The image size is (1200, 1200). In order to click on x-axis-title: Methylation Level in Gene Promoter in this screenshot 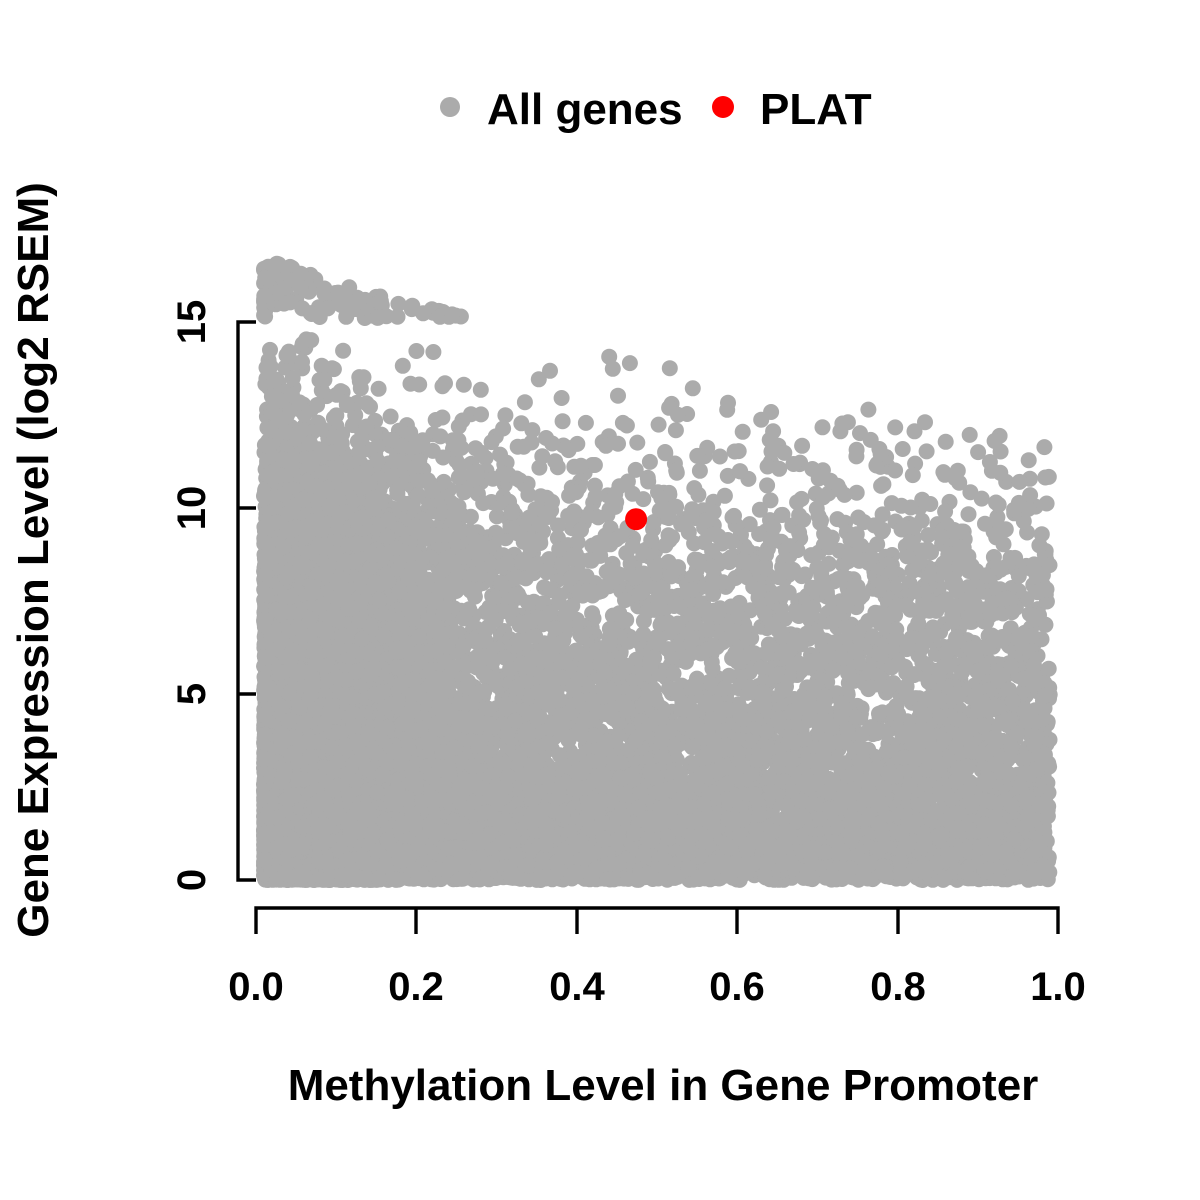, I will do `click(663, 1085)`.